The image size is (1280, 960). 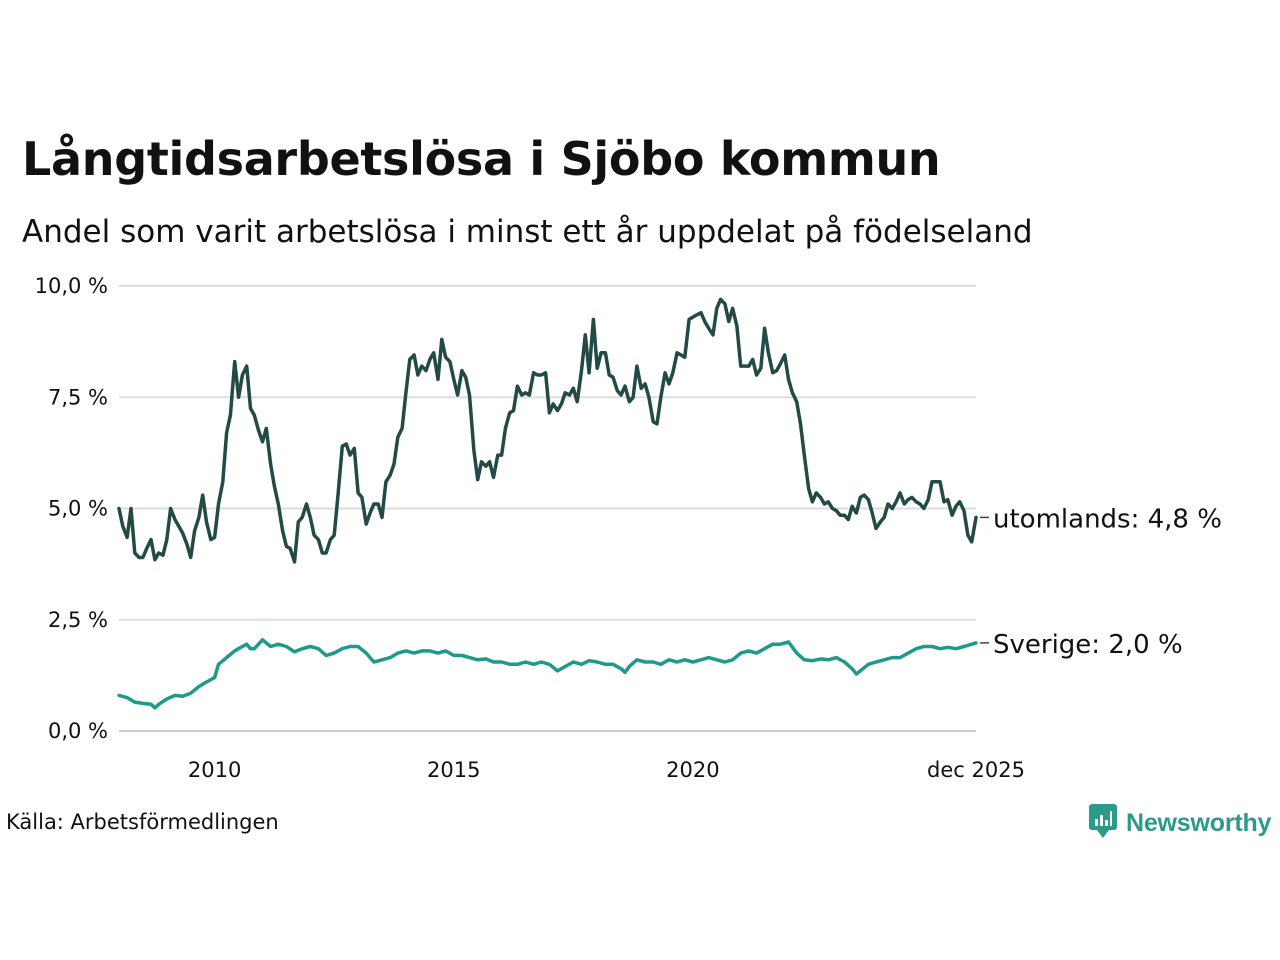 I want to click on y-tick-label: 10,0 %, so click(x=71, y=286).